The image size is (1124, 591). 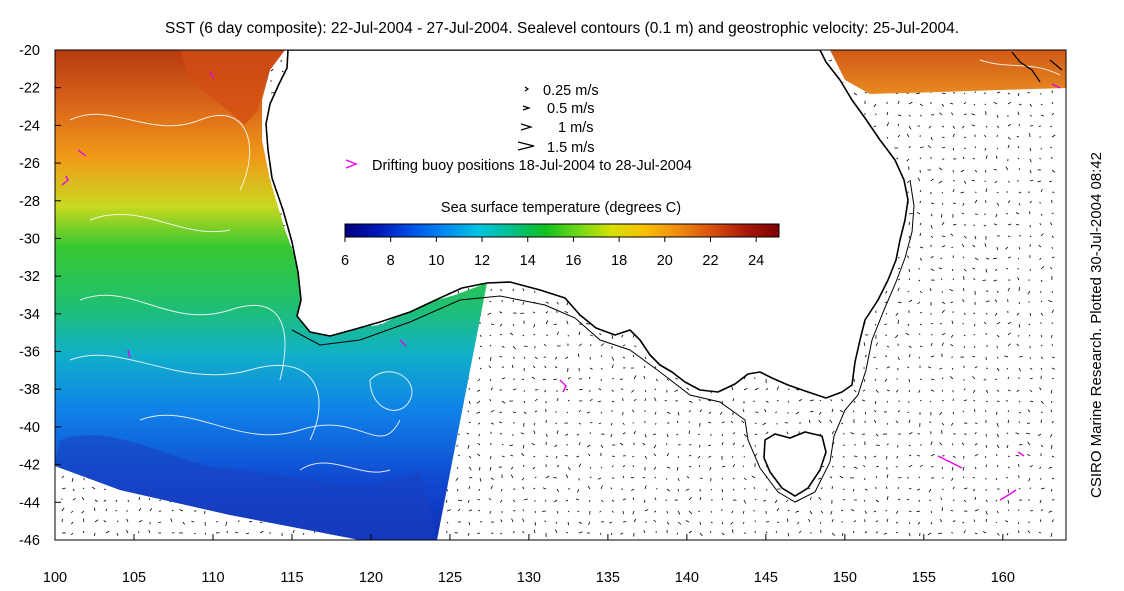 I want to click on colorbar-tick-label: 8, so click(x=391, y=261).